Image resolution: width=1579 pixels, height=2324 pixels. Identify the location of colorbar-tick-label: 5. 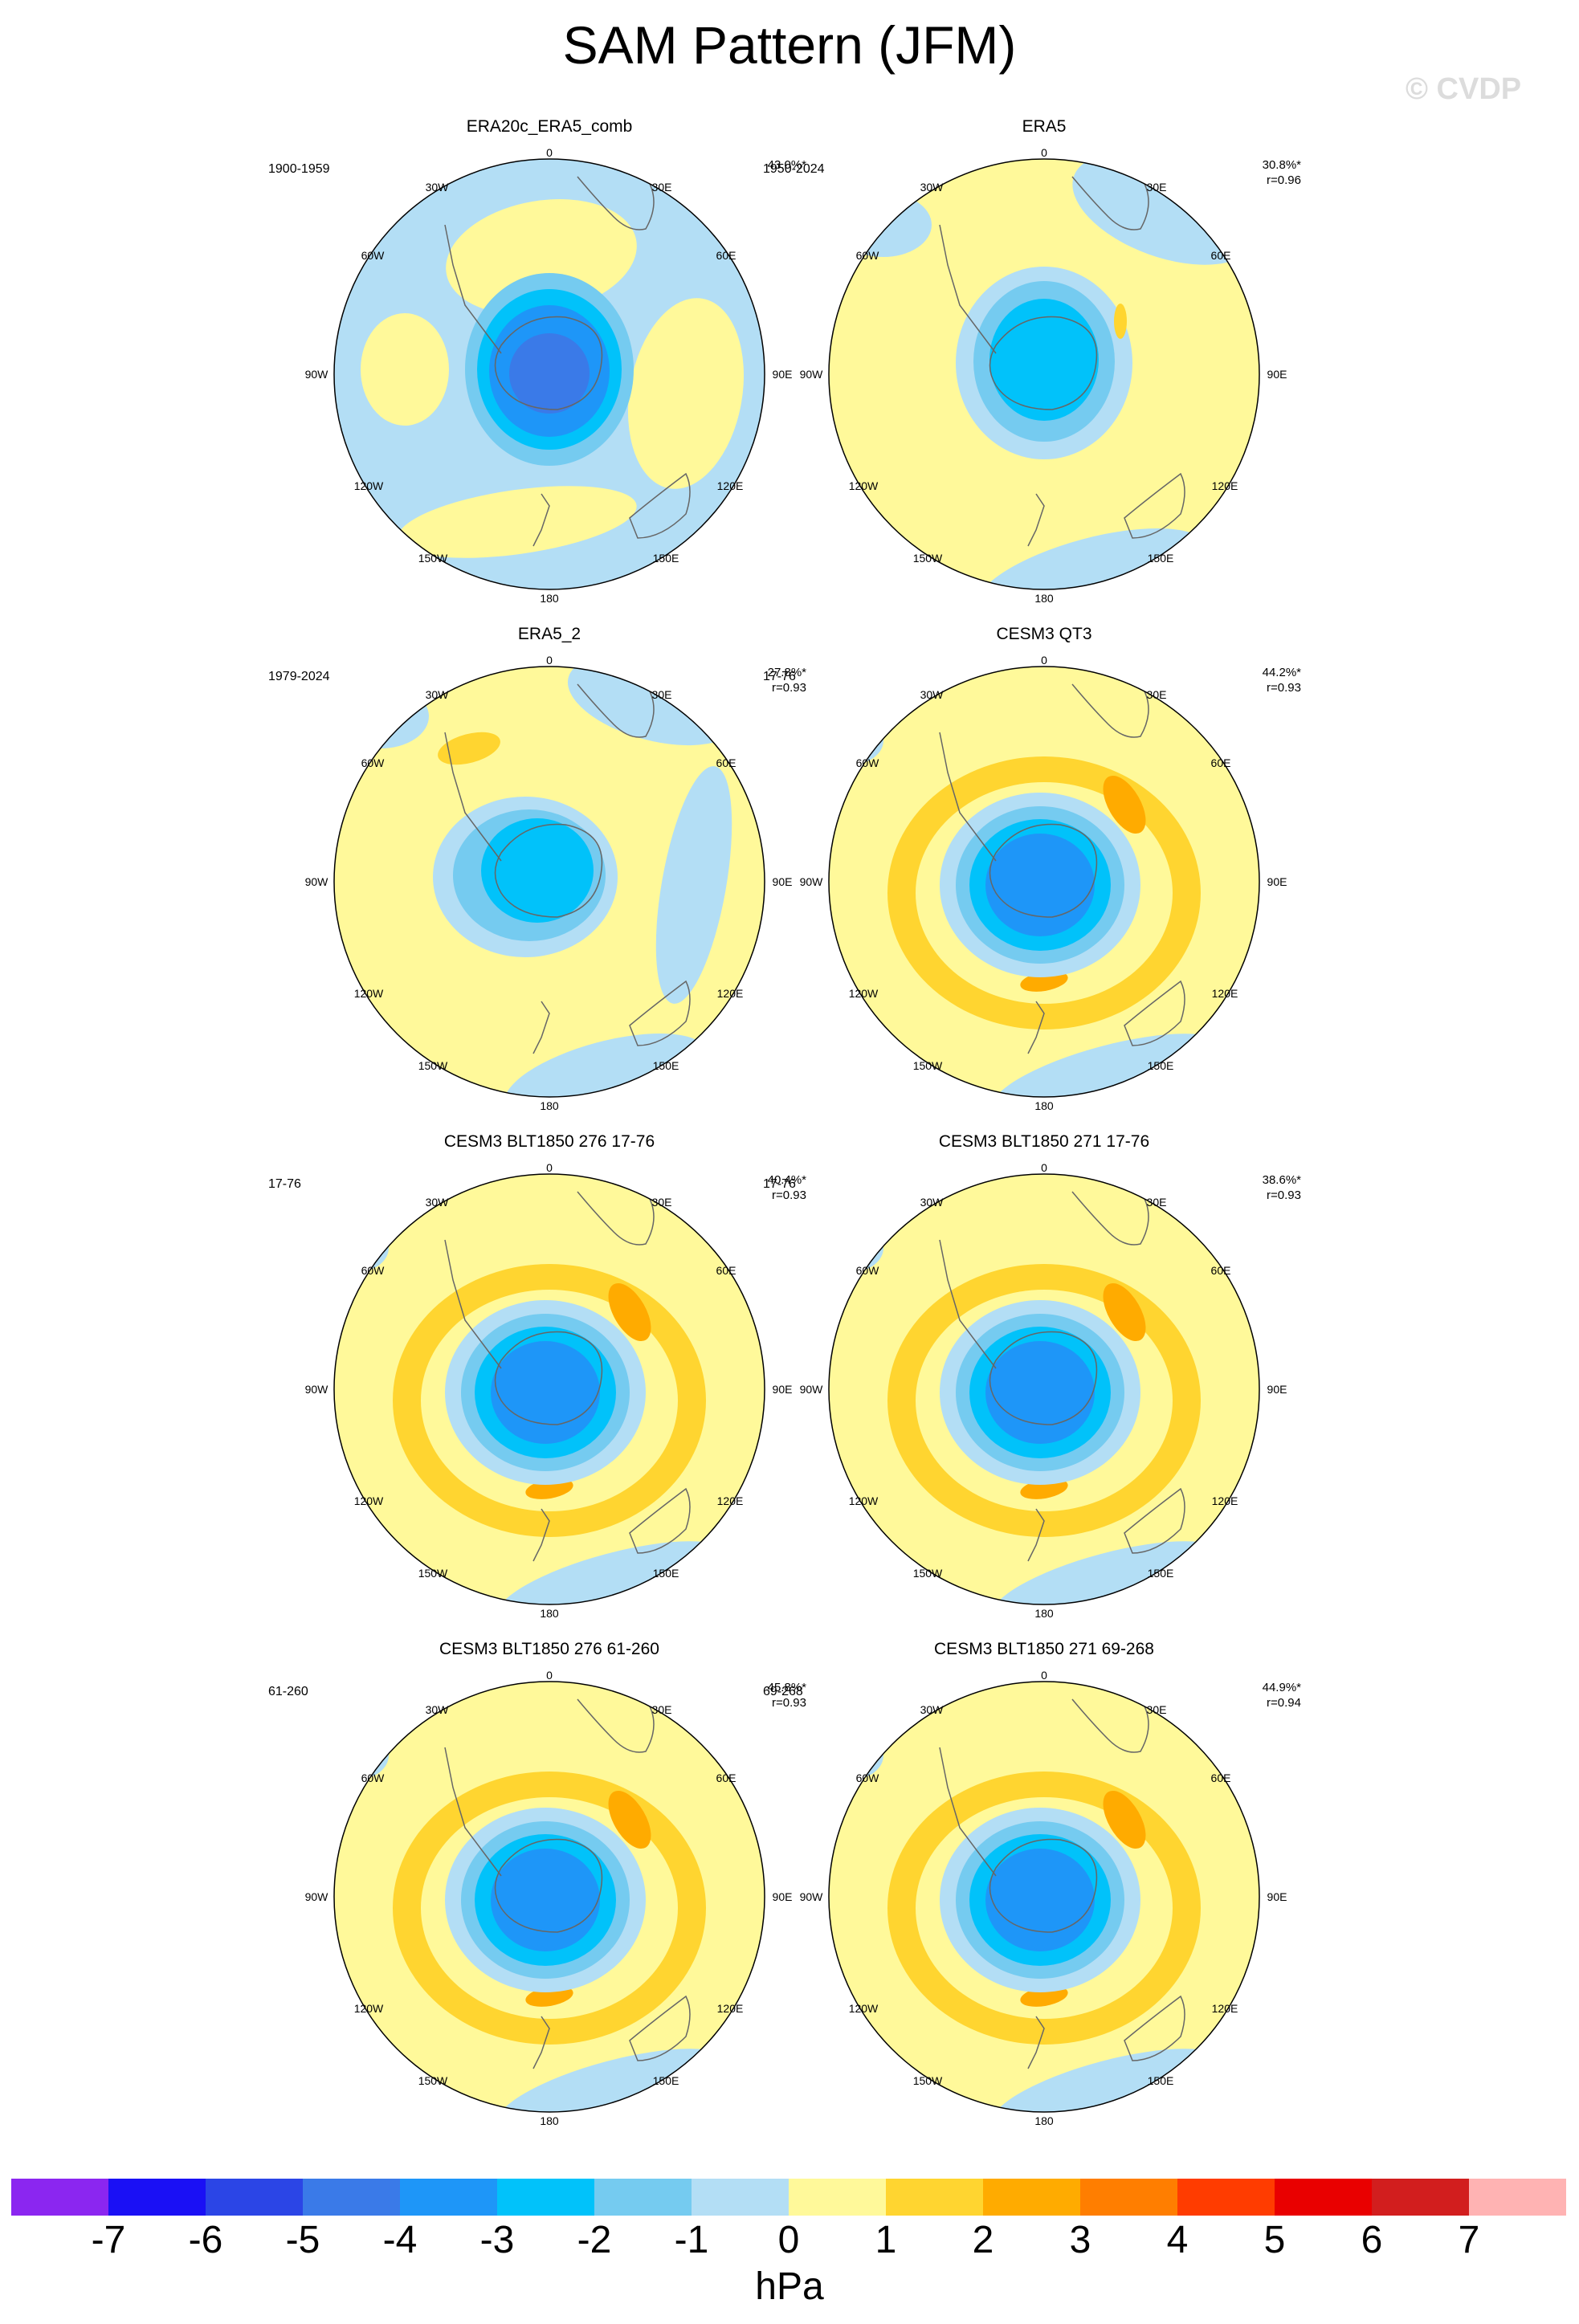
(1274, 2240).